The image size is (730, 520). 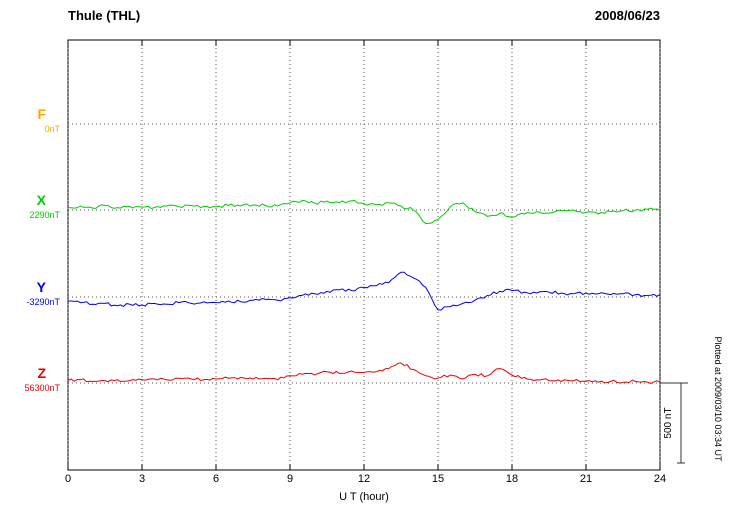 What do you see at coordinates (364, 291) in the screenshot?
I see `trace-y` at bounding box center [364, 291].